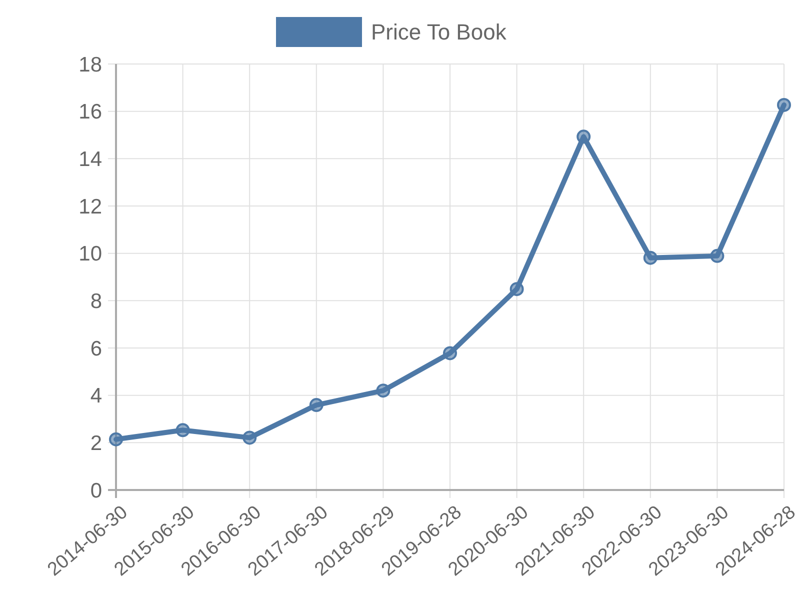 The height and width of the screenshot is (600, 800). What do you see at coordinates (90, 254) in the screenshot?
I see `y-tick-label: 10` at bounding box center [90, 254].